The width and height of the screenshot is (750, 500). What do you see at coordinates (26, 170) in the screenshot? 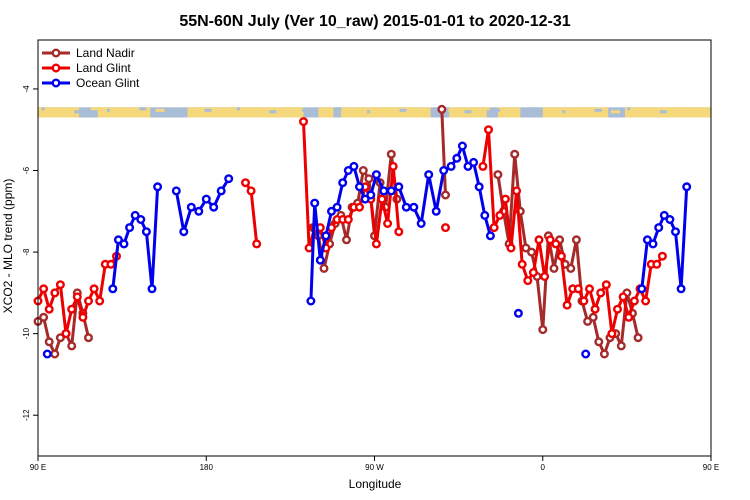
I see `y-tick-label: -6` at bounding box center [26, 170].